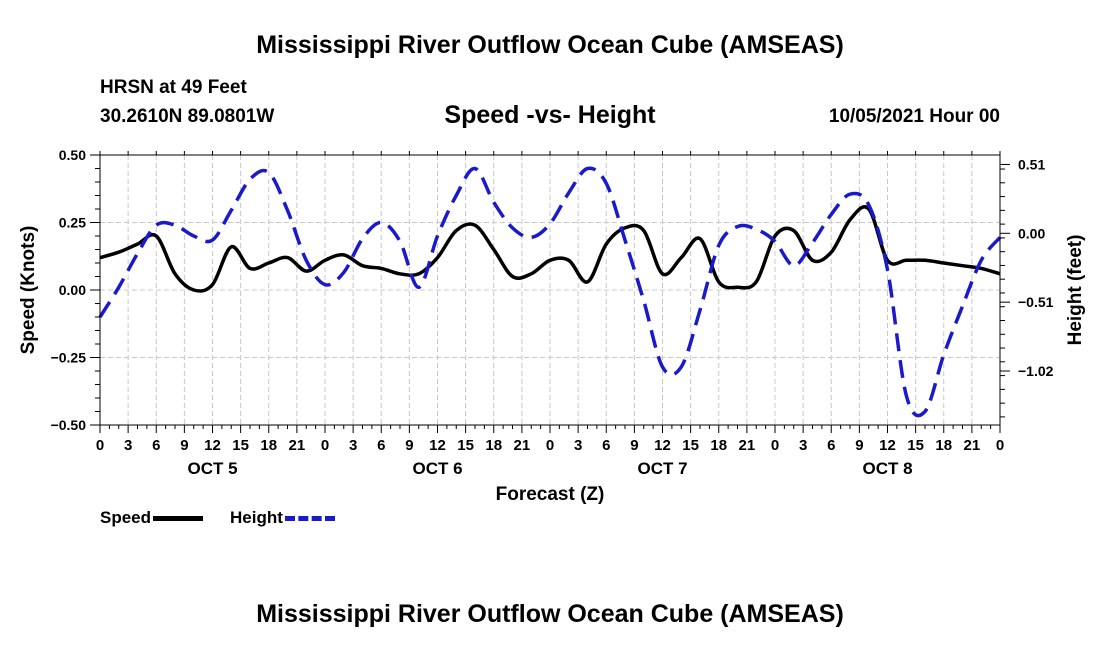 The image size is (1100, 650). I want to click on y-tick-label: −0.50, so click(69, 425).